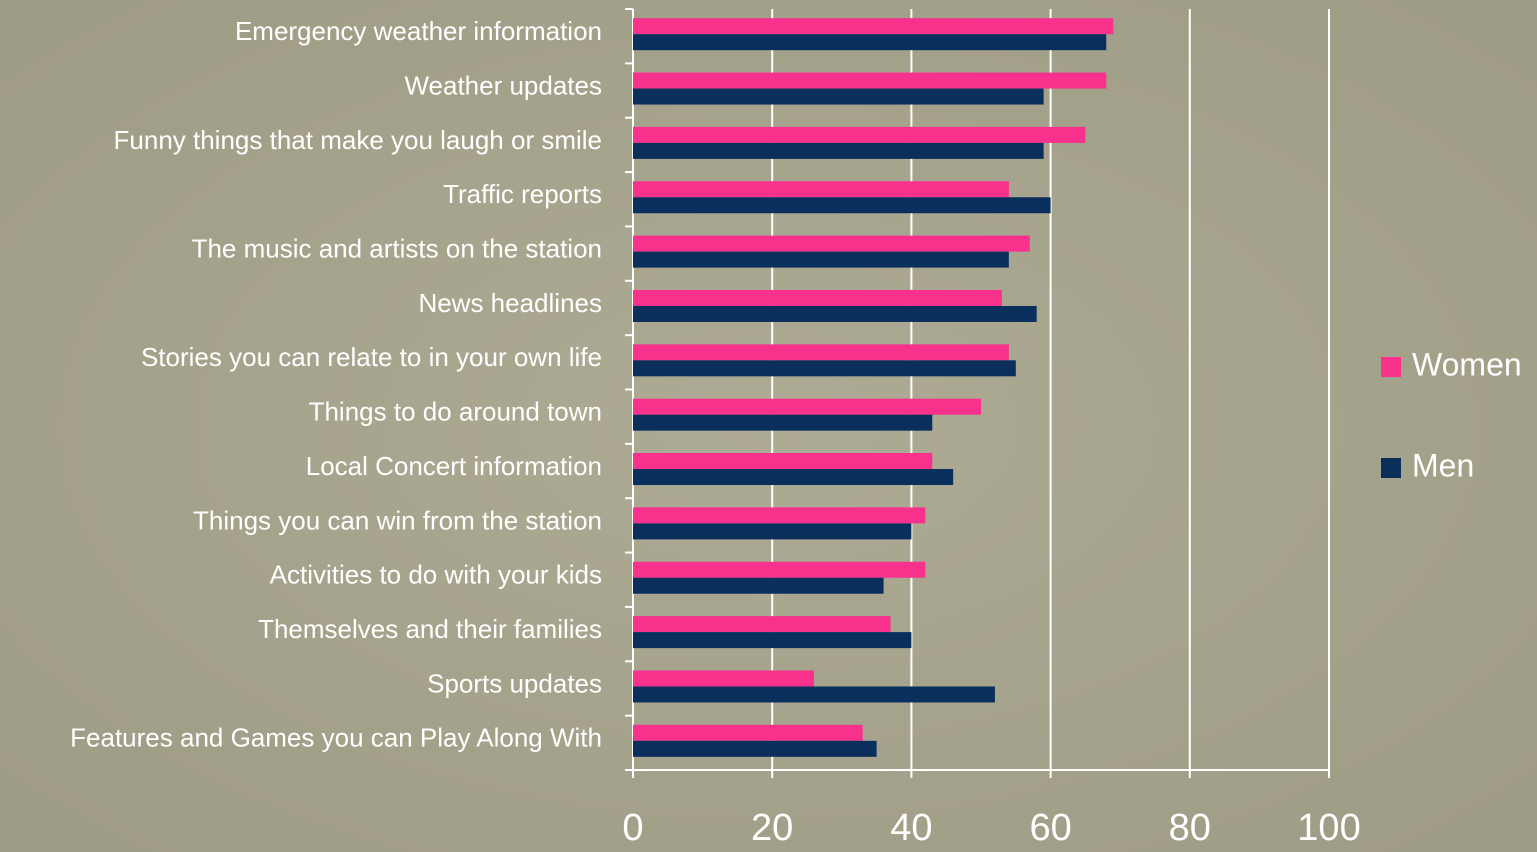 This screenshot has width=1537, height=852. Describe the element at coordinates (397, 520) in the screenshot. I see `y-tick-label: Things you can win from the station` at that location.